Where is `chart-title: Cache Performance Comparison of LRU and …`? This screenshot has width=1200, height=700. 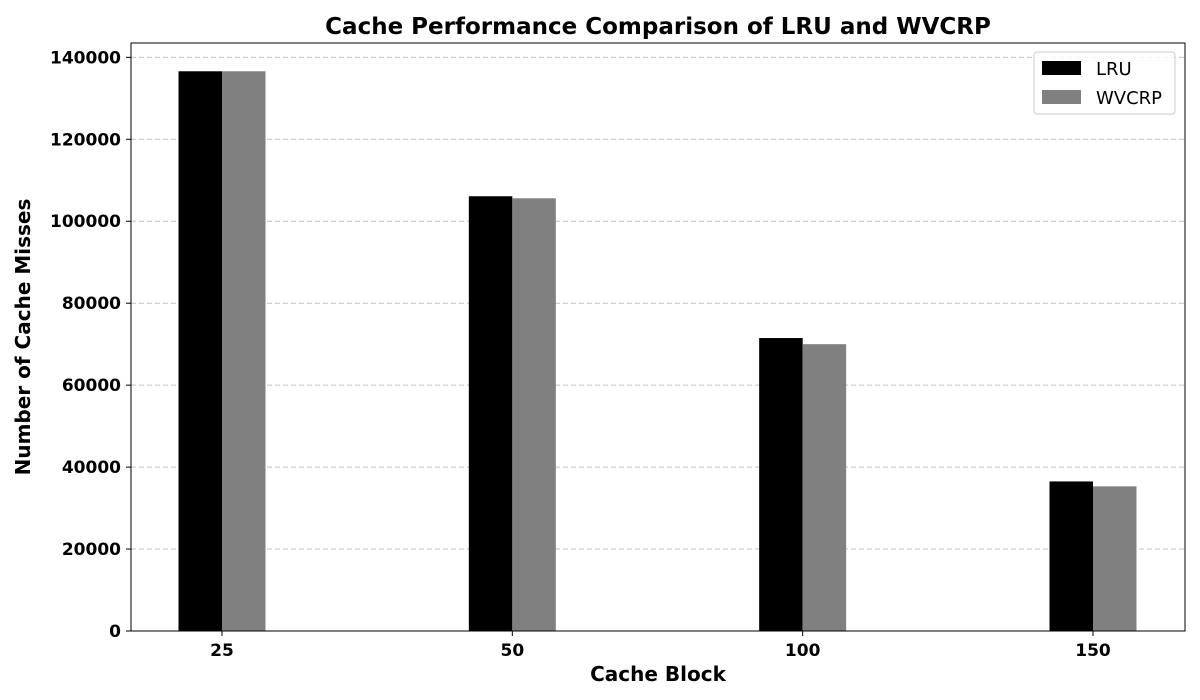
chart-title: Cache Performance Comparison of LRU and … is located at coordinates (658, 27).